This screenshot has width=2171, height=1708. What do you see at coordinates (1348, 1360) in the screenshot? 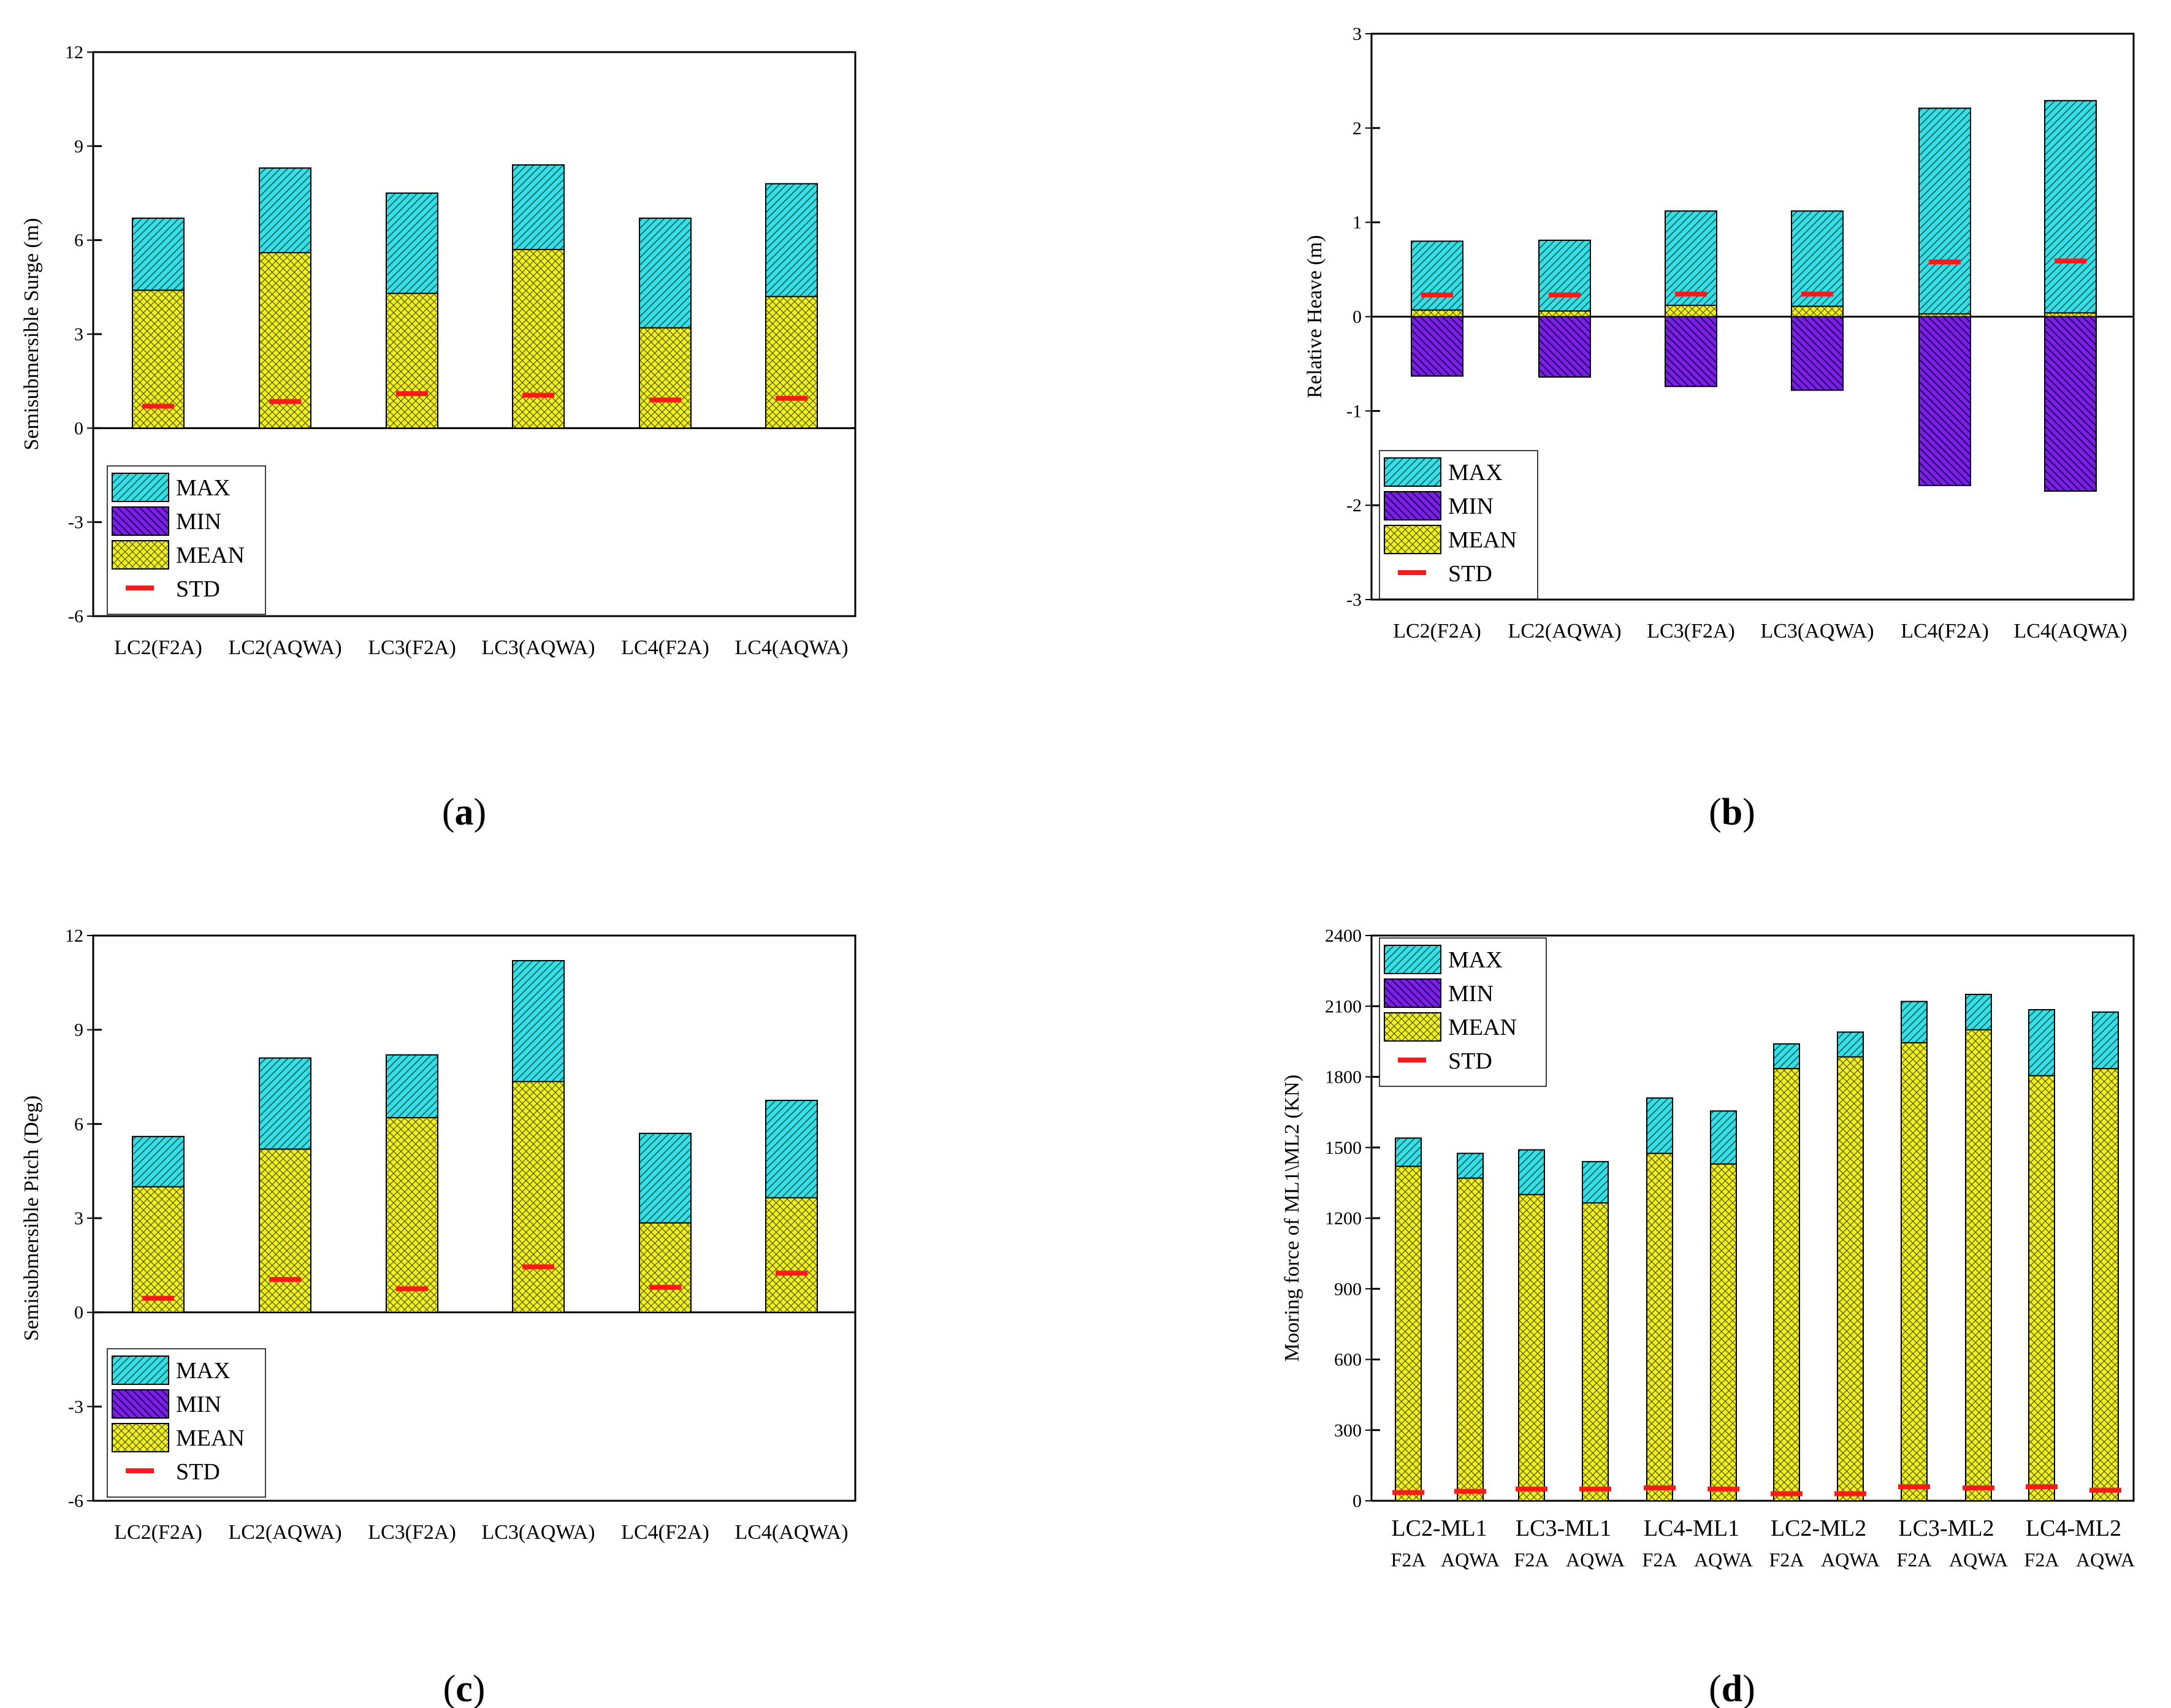
I see `y-tick-label: 600` at bounding box center [1348, 1360].